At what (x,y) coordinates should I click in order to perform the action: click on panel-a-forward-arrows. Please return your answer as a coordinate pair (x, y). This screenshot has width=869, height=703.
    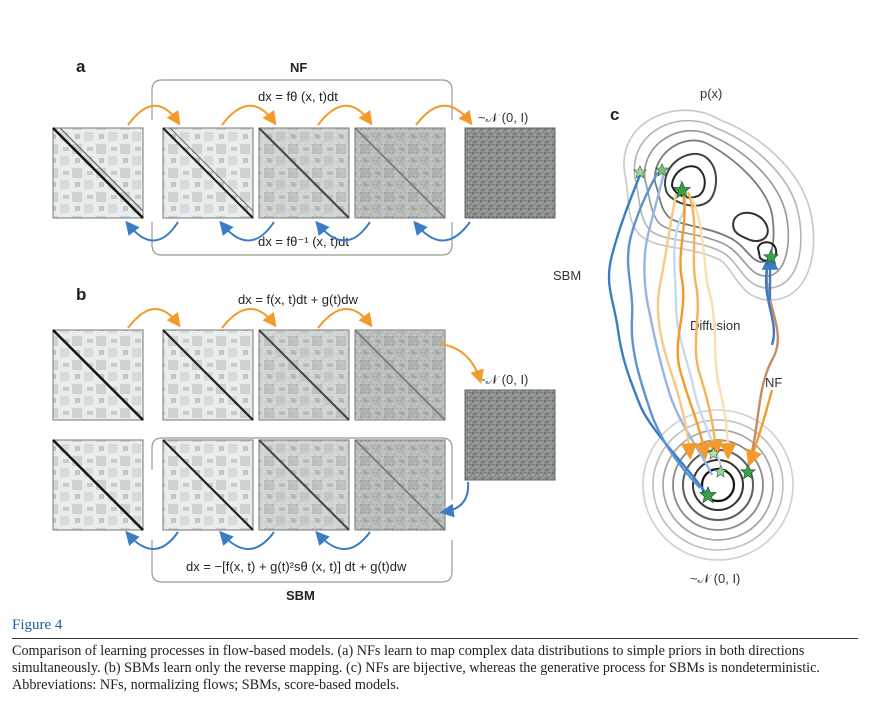
    Looking at the image, I should click on (300, 115).